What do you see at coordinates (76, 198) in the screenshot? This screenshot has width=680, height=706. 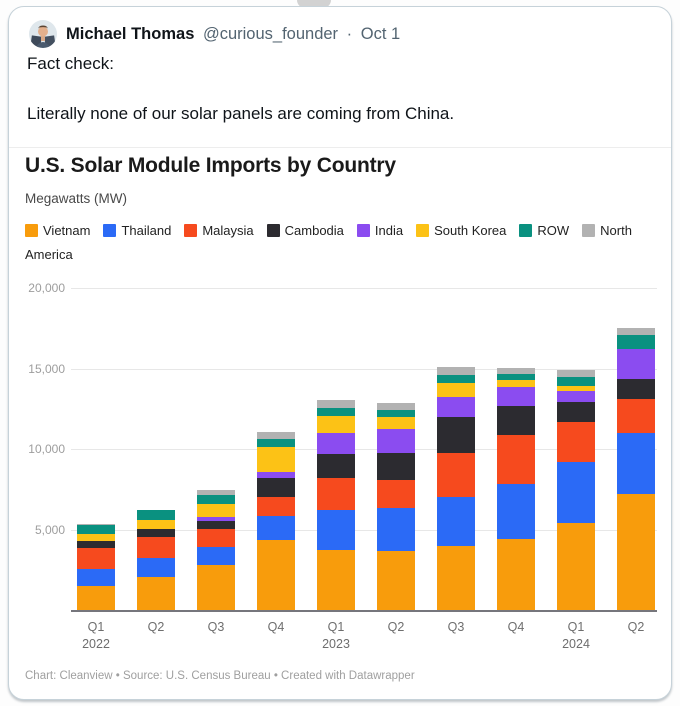 I see `chart-subtitle: Megawatts (MW)` at bounding box center [76, 198].